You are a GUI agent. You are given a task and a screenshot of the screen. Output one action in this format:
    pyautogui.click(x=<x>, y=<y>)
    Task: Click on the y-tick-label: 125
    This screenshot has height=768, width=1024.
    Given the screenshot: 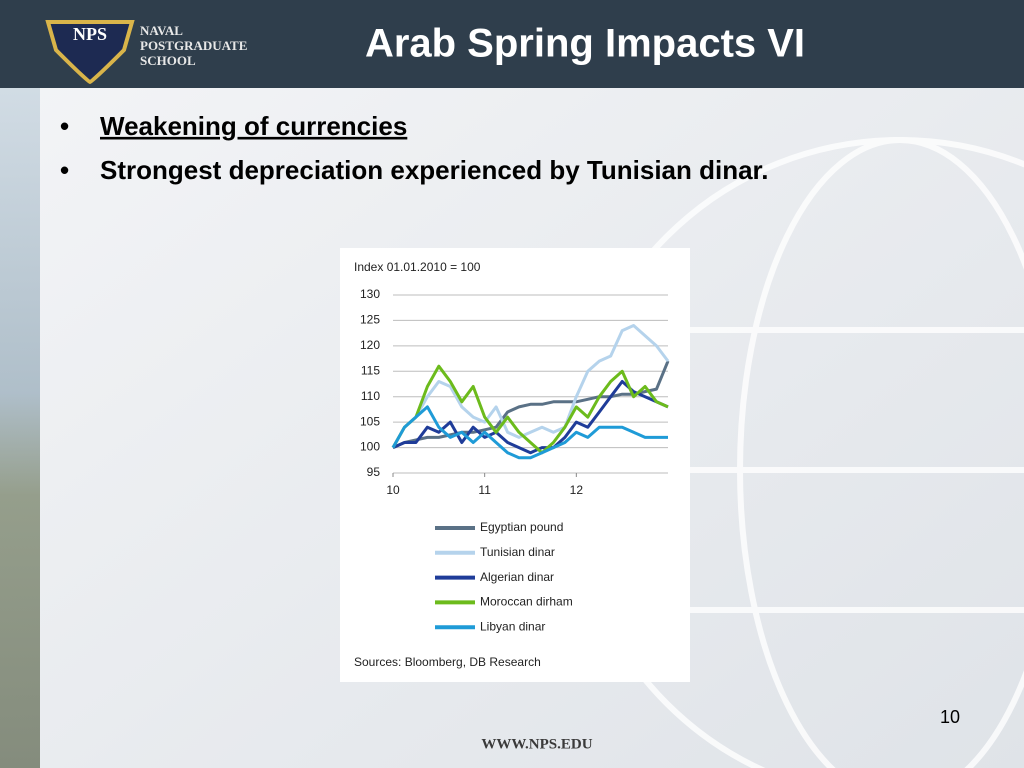 What is the action you would take?
    pyautogui.click(x=370, y=320)
    